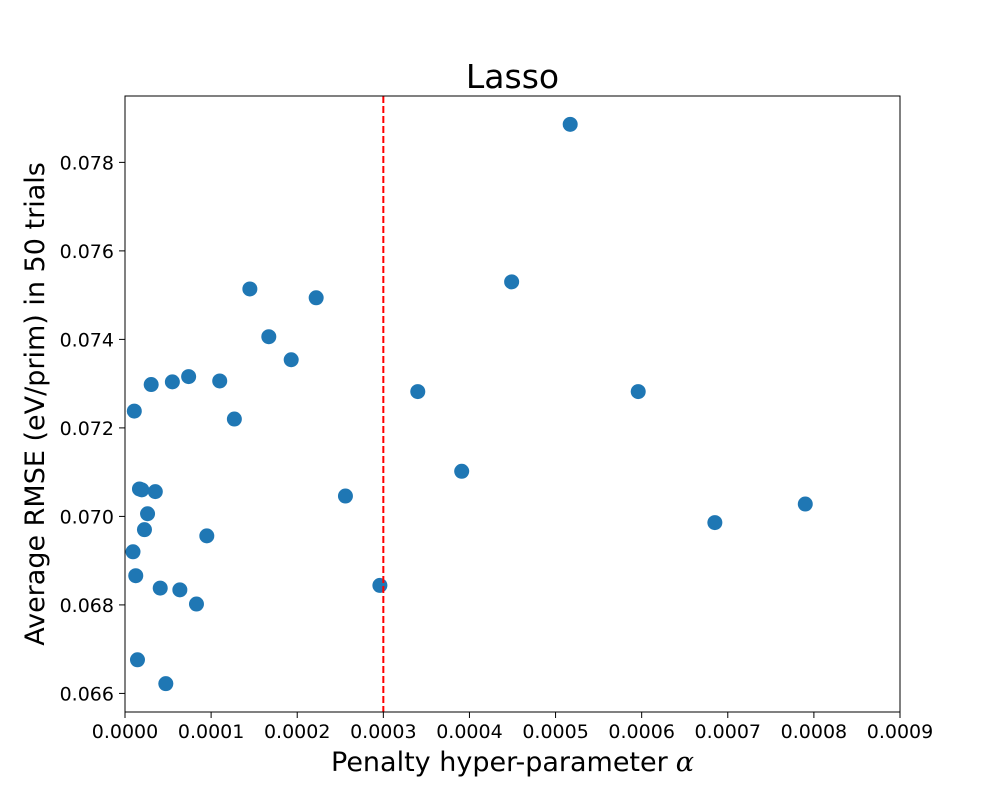 The height and width of the screenshot is (800, 1000). I want to click on y-tick-label: 0.070, so click(87, 517).